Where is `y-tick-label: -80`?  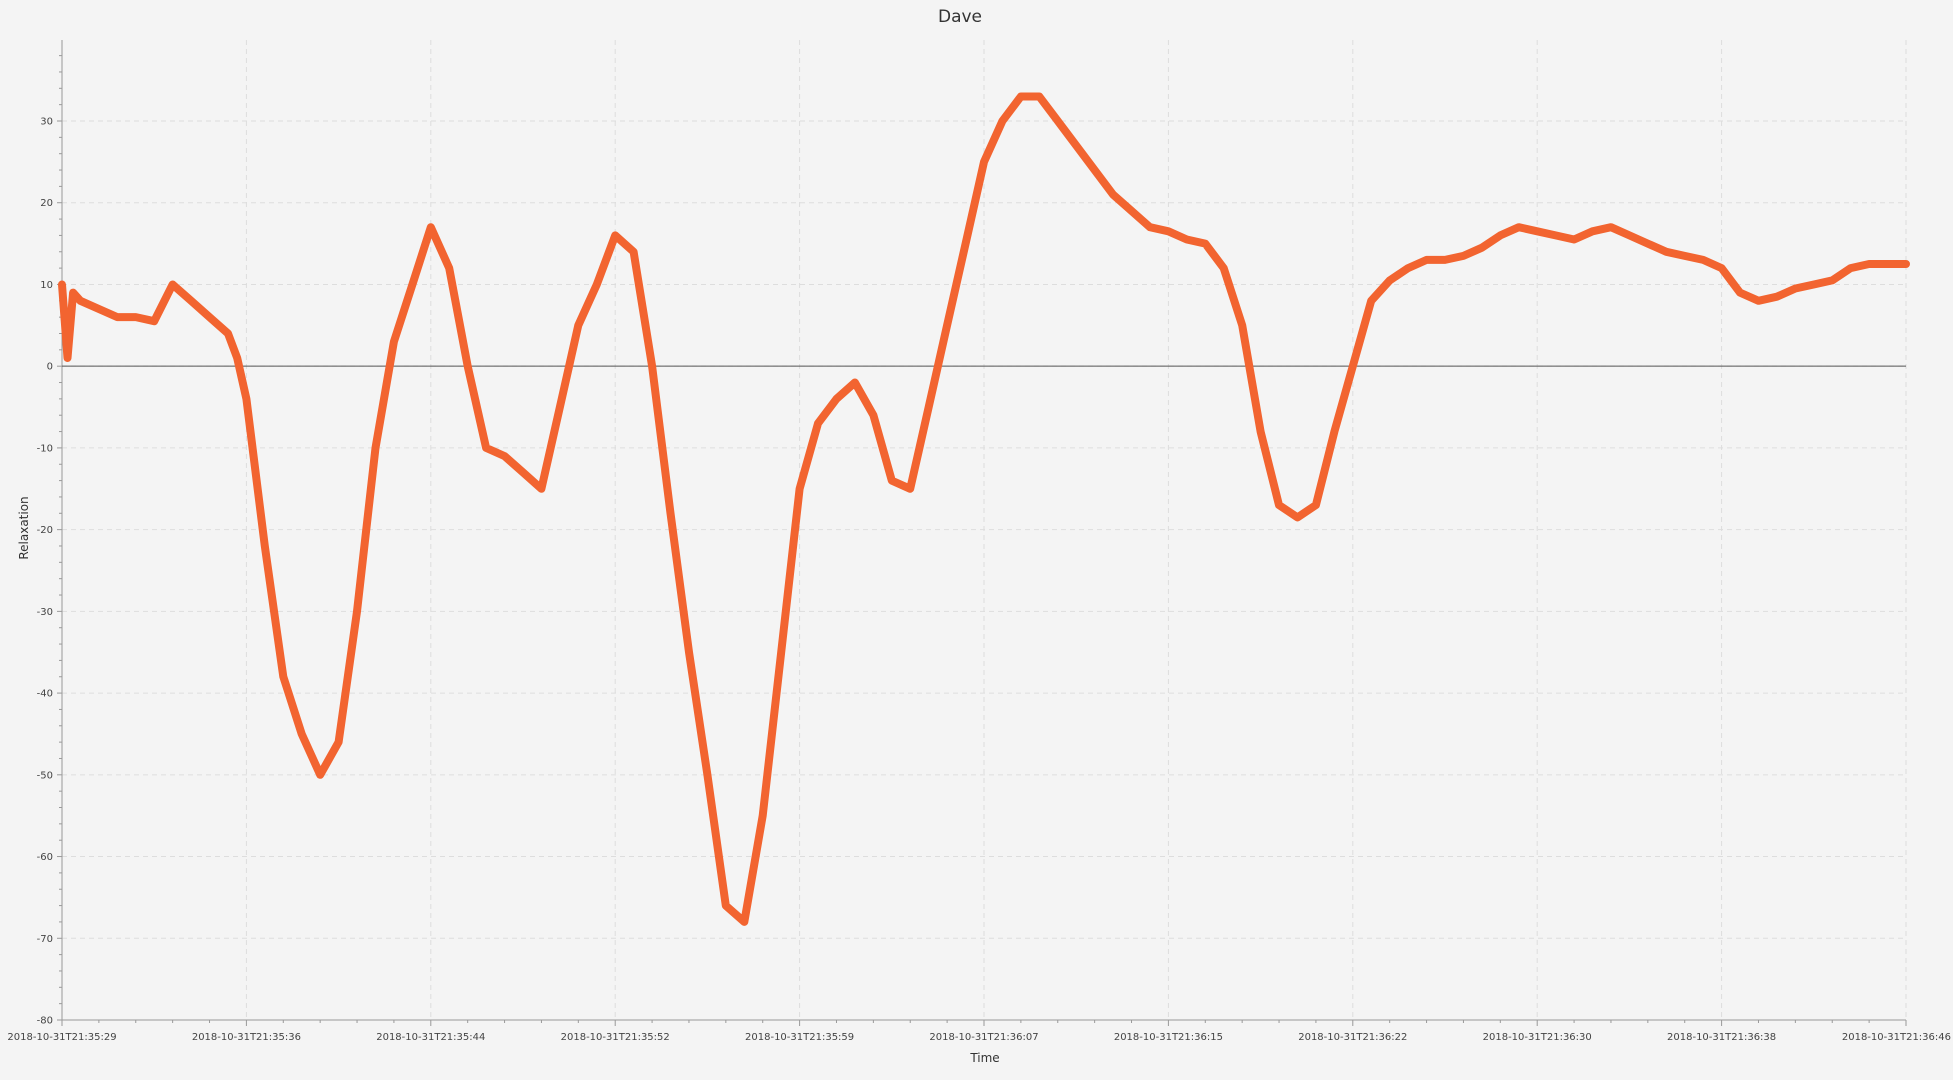 y-tick-label: -80 is located at coordinates (45, 1021).